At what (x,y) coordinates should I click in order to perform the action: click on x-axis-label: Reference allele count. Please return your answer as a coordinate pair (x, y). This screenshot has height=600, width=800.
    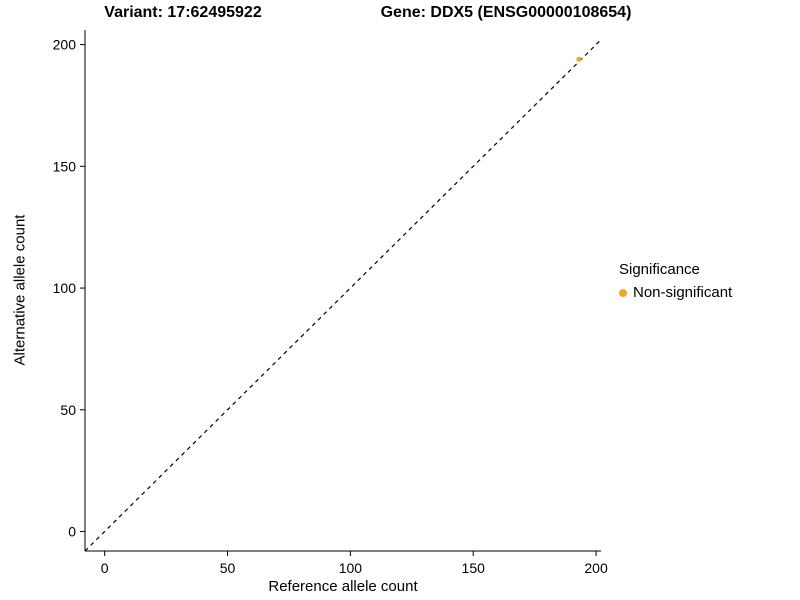
    Looking at the image, I should click on (343, 586).